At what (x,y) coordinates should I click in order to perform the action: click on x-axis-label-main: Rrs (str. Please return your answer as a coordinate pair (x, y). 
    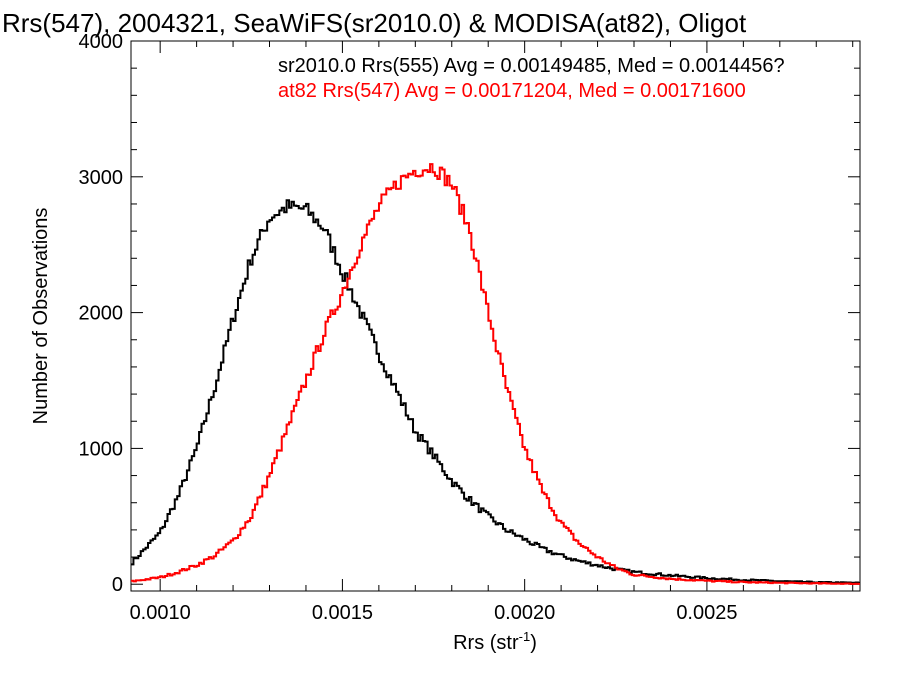
    Looking at the image, I should click on (486, 643).